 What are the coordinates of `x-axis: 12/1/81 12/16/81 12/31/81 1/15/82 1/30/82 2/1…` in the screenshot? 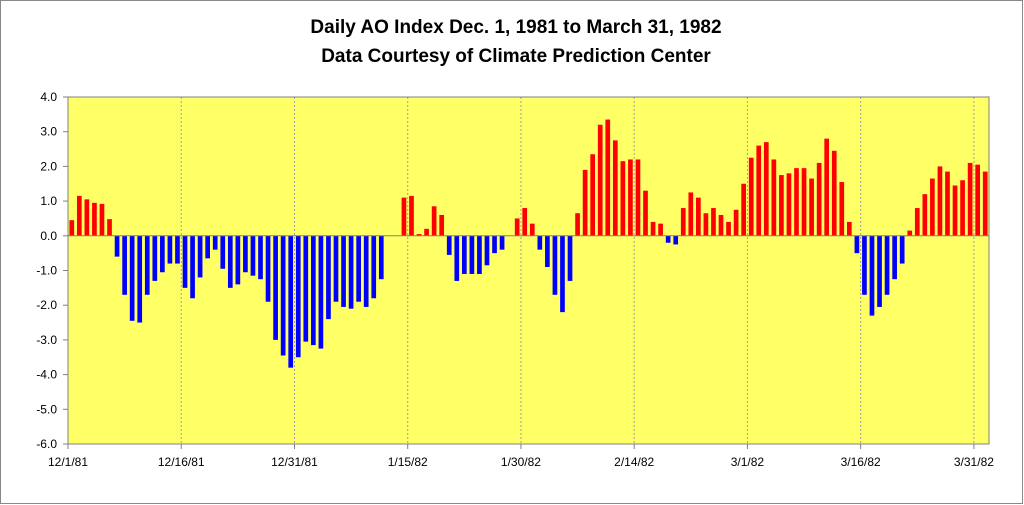 It's located at (521, 456).